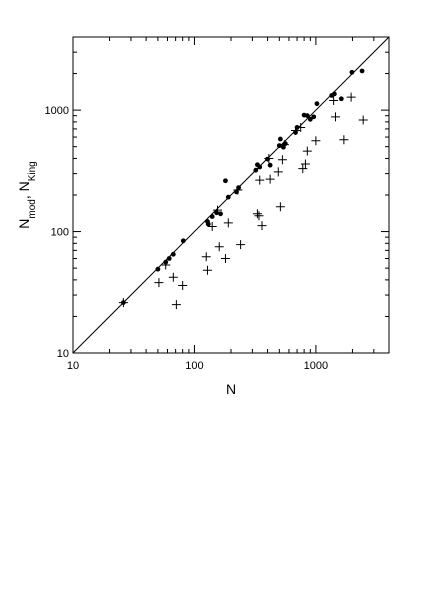 The width and height of the screenshot is (436, 616). I want to click on y-tick-label: 10, so click(63, 354).